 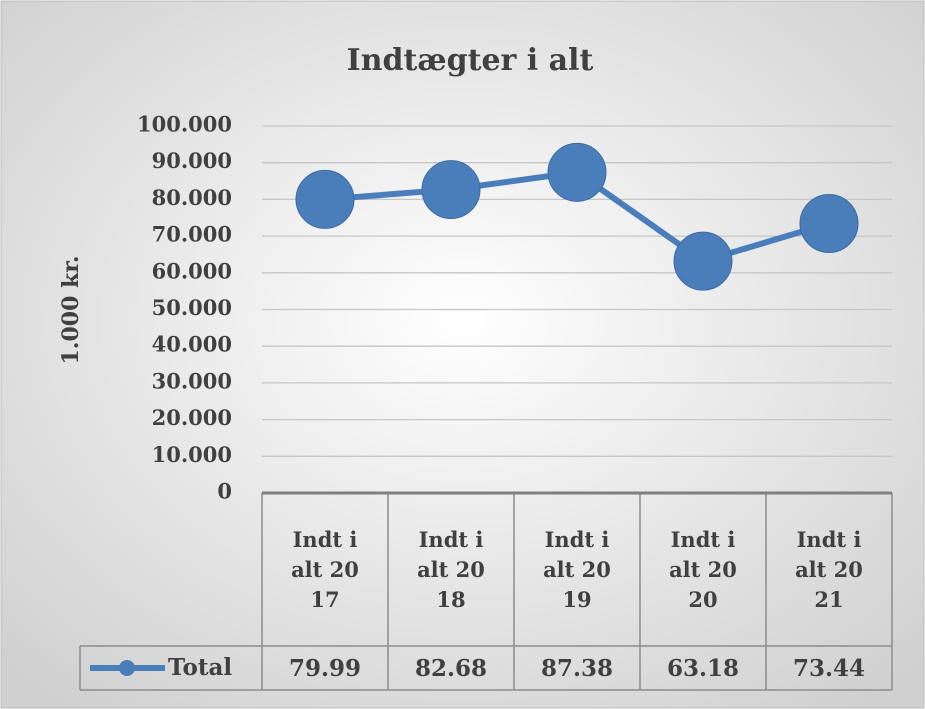 What do you see at coordinates (127, 668) in the screenshot?
I see `legend-marker` at bounding box center [127, 668].